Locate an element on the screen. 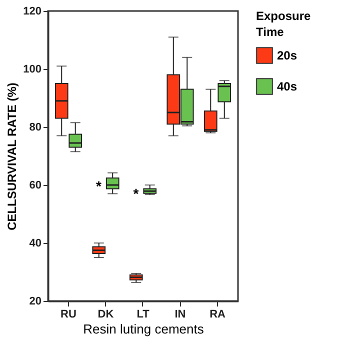  legend-label: 20s is located at coordinates (287, 55).